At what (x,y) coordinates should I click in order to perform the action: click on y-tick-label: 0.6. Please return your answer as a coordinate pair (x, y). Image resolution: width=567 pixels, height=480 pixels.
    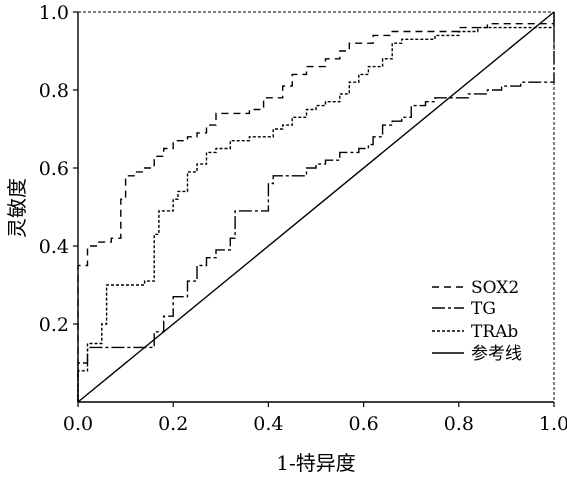
    Looking at the image, I should click on (54, 169).